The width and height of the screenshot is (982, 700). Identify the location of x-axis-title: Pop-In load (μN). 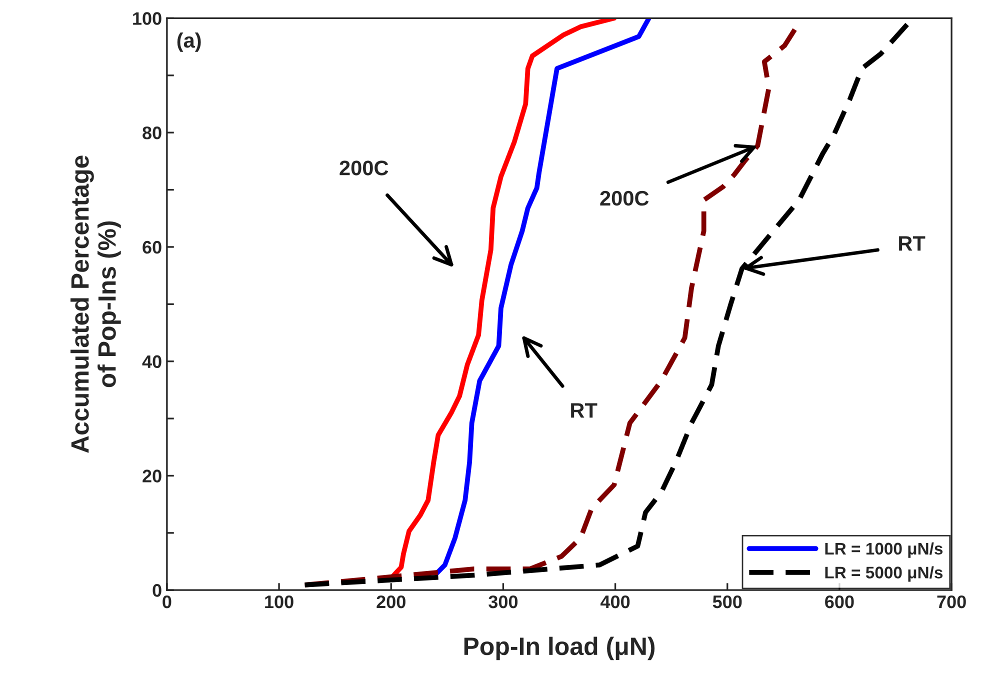
(559, 648).